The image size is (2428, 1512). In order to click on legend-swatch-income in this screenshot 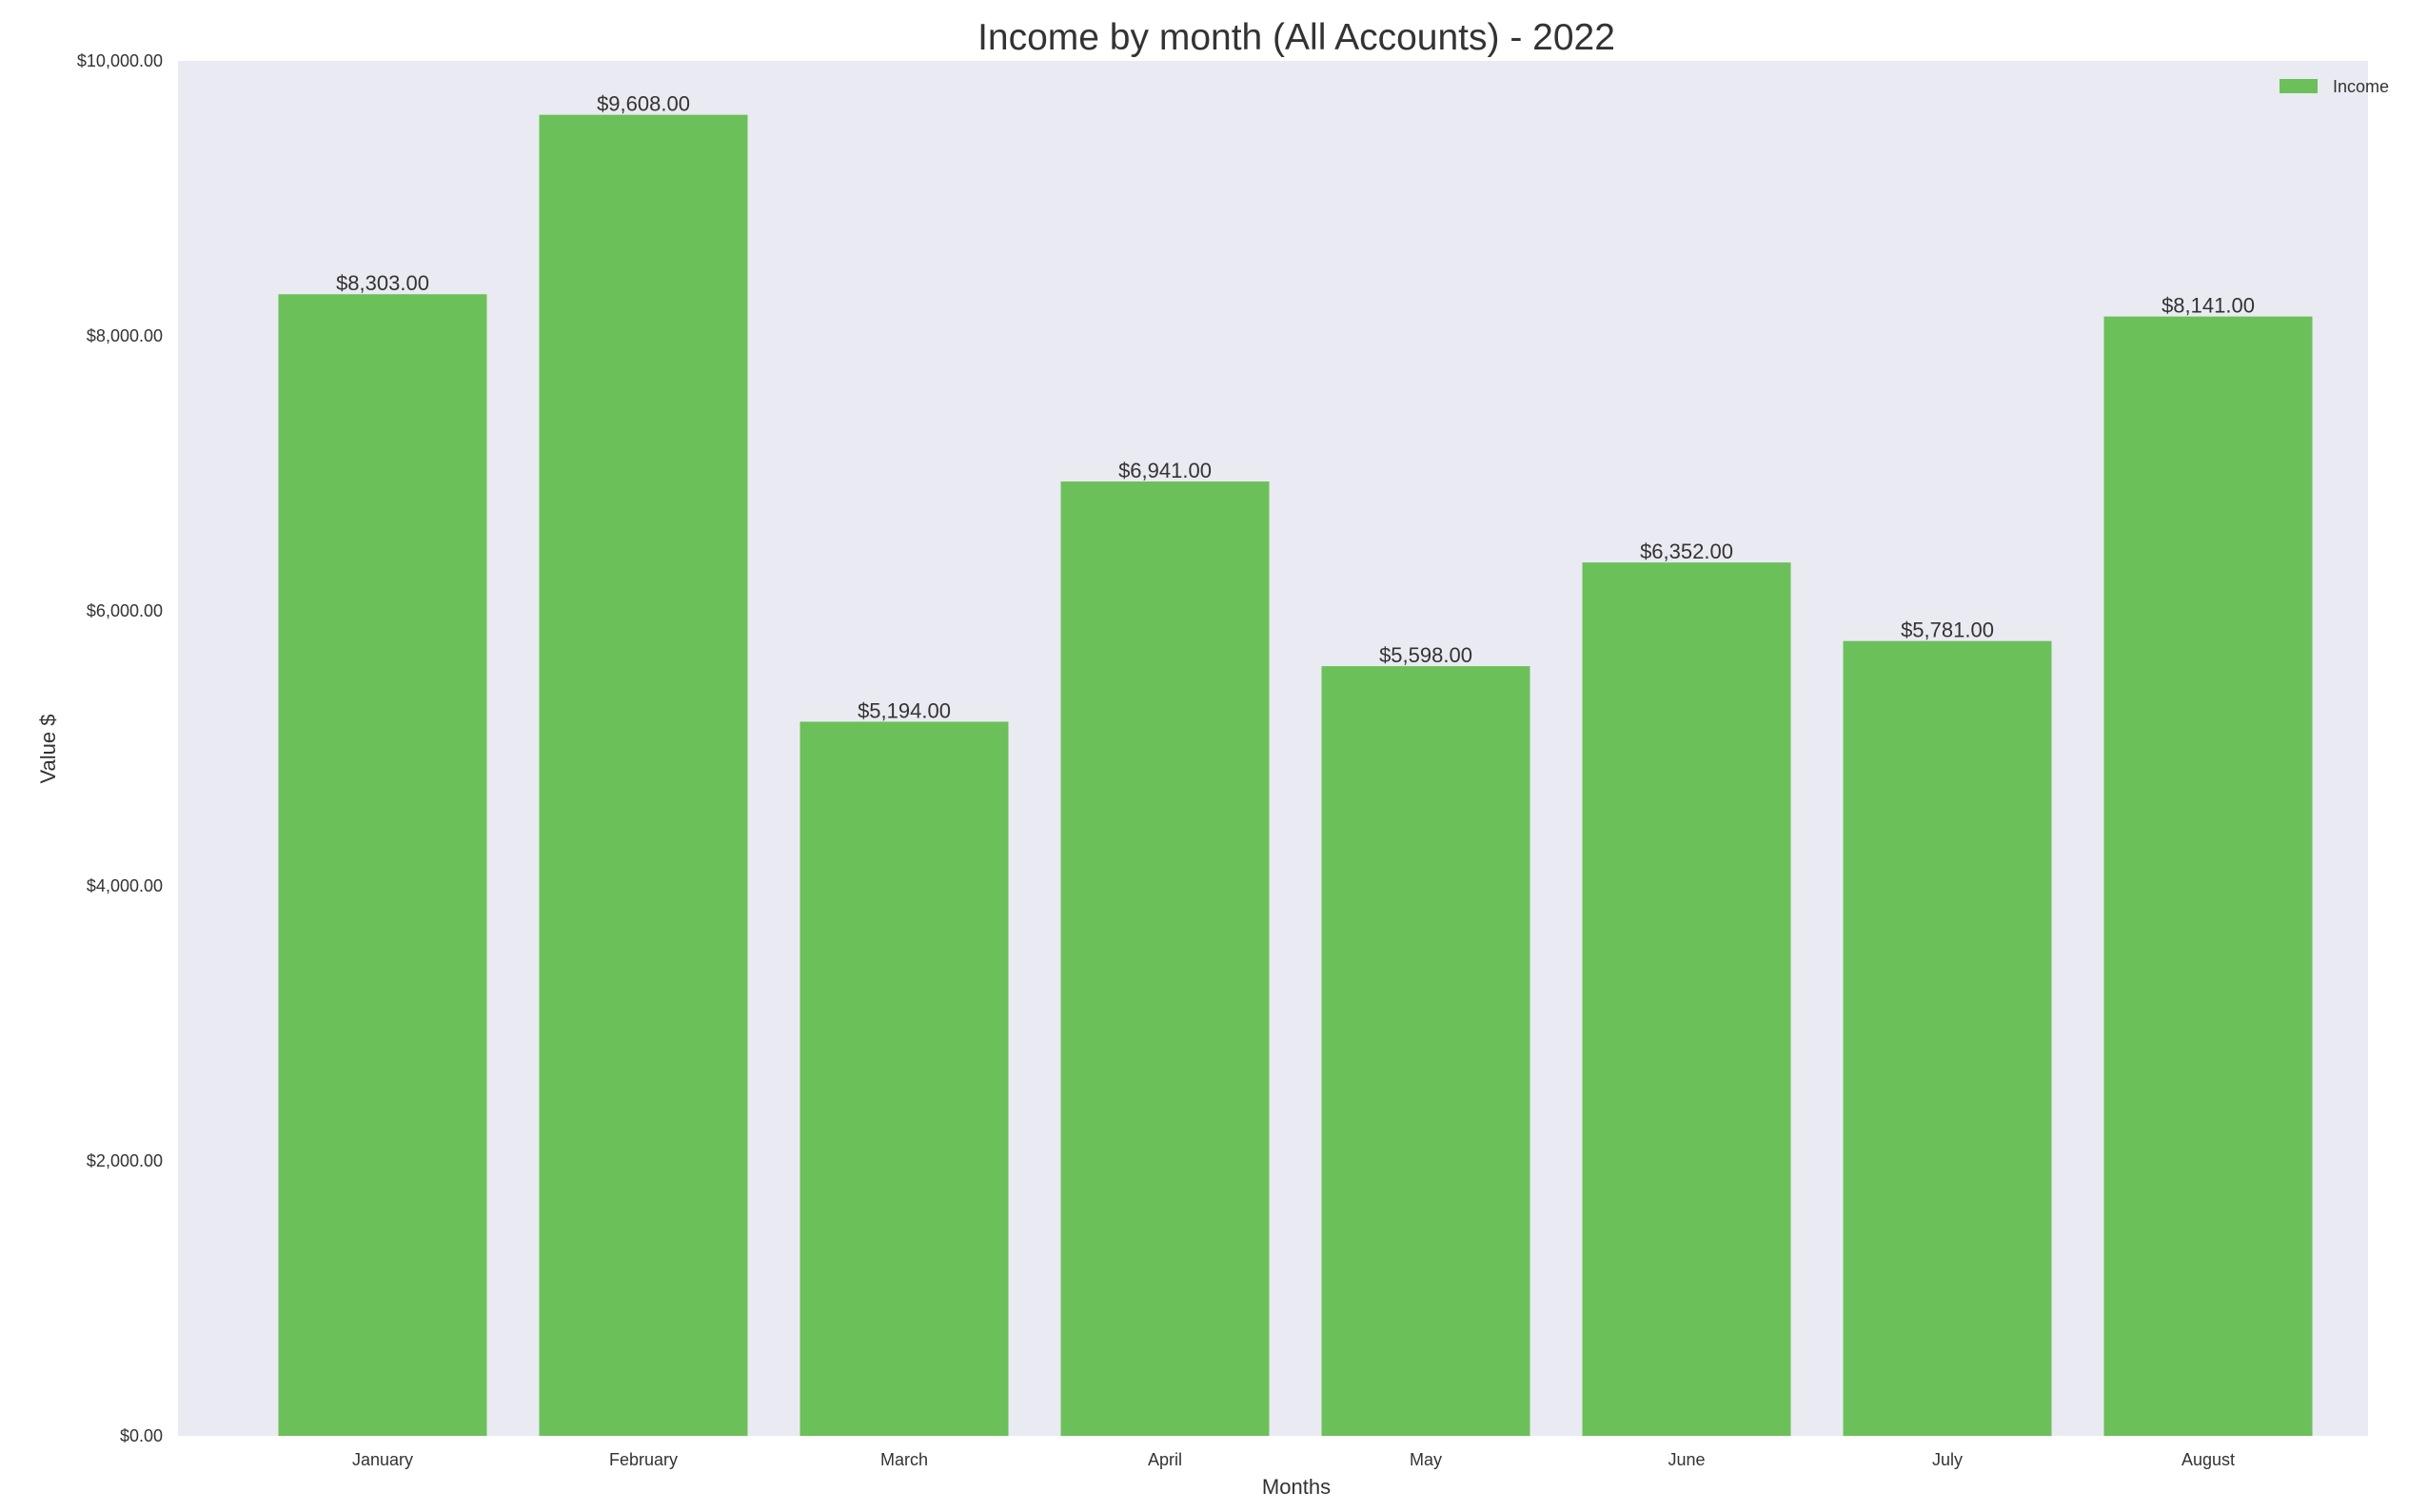, I will do `click(2299, 86)`.